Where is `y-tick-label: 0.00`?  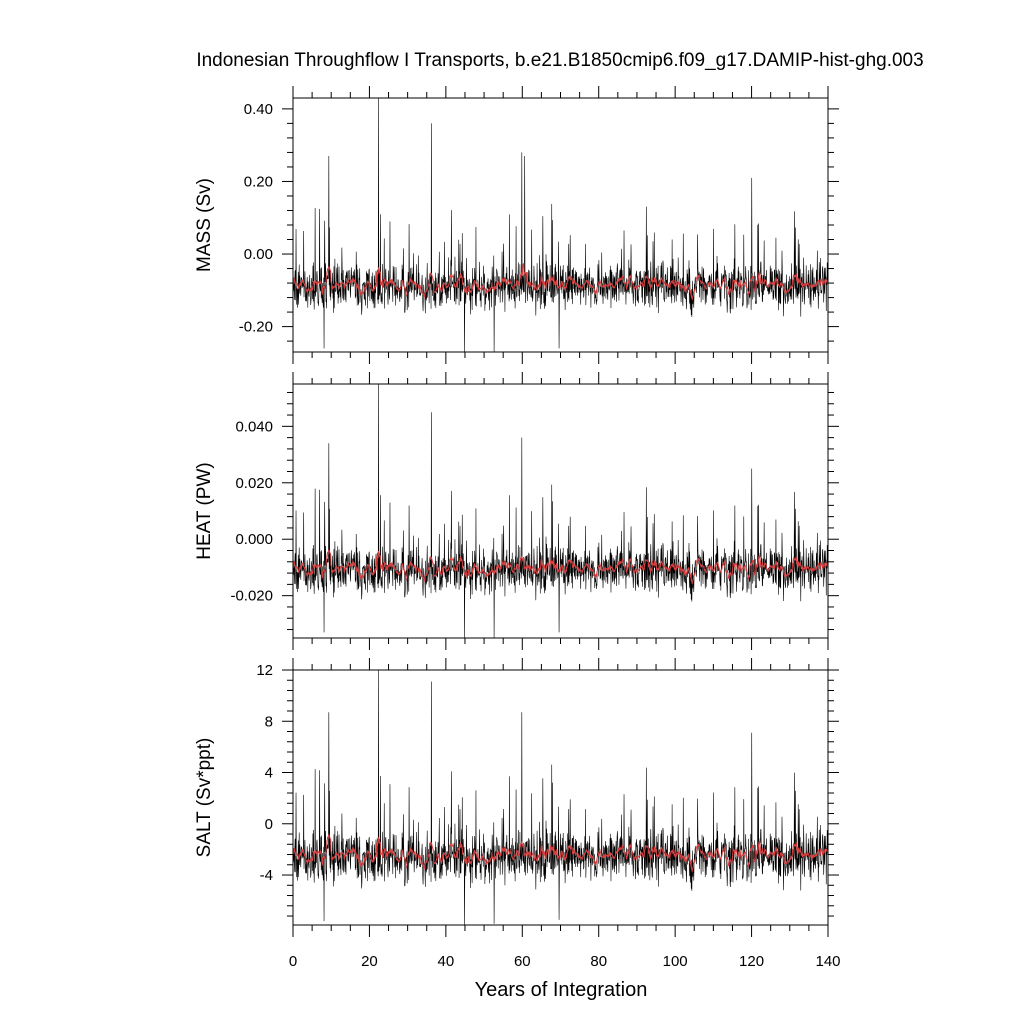
y-tick-label: 0.00 is located at coordinates (258, 254).